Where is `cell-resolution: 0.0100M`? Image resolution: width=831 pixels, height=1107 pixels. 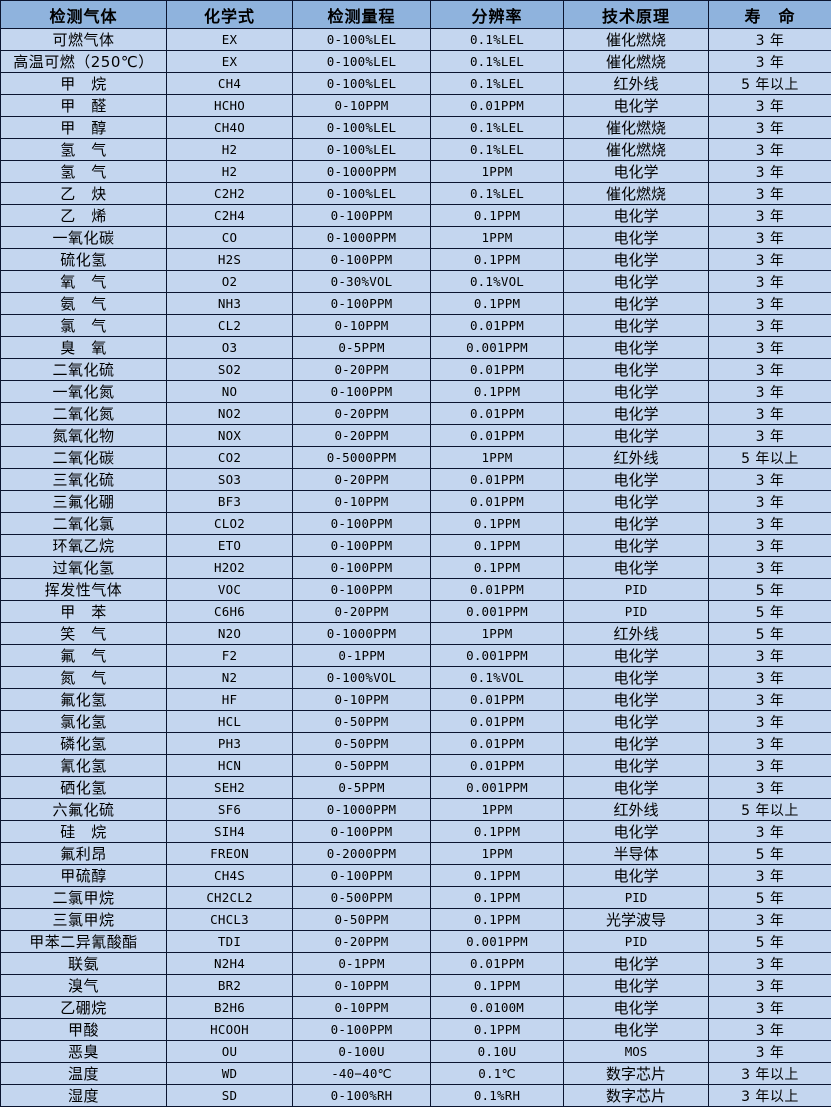 cell-resolution: 0.0100M is located at coordinates (497, 1008).